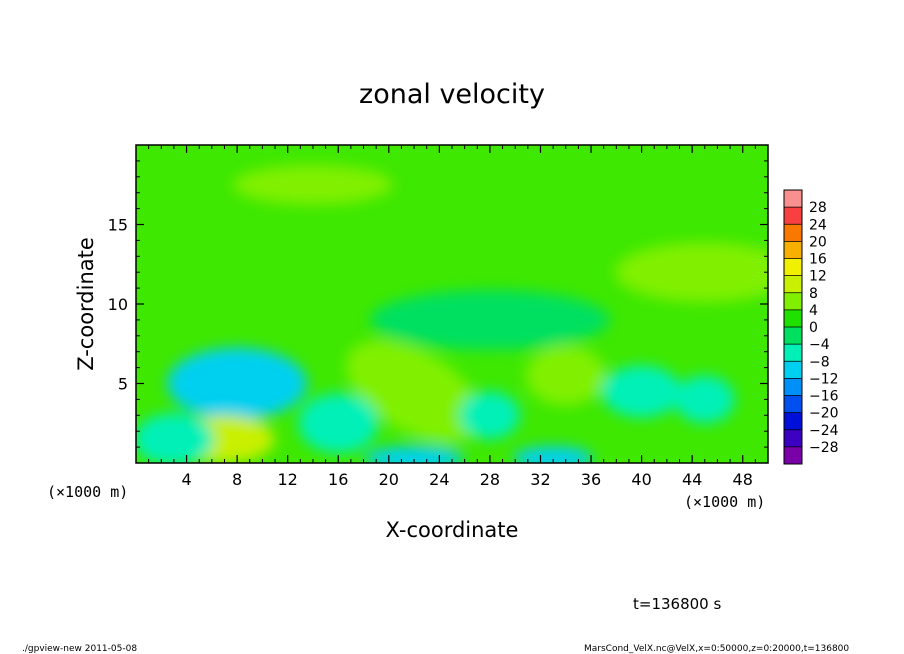 The image size is (904, 654). Describe the element at coordinates (86, 304) in the screenshot. I see `y-axis-label: Z-coordinate` at that location.